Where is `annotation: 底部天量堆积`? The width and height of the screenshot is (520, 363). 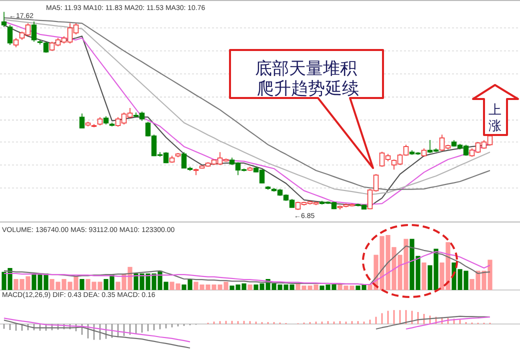 annotation: 底部天量堆积 is located at coordinates (306, 68).